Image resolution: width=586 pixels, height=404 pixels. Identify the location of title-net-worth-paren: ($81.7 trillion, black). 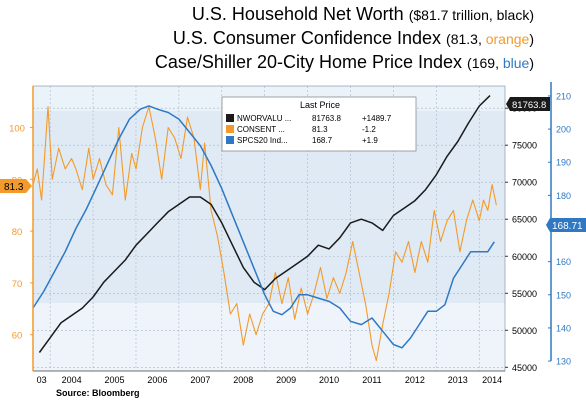
(471, 15).